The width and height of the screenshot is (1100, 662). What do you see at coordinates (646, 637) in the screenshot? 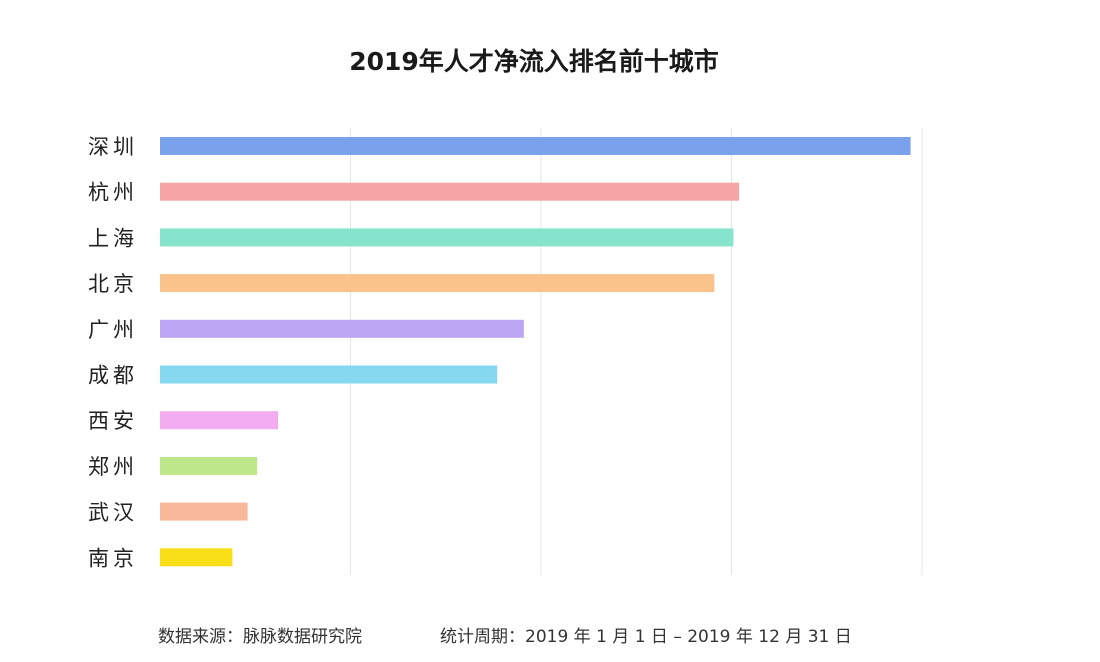
I see `statistics-period-note: 统计周期：2019 年 1 月 1 日 – 2019 年 12 月 31 日` at bounding box center [646, 637].